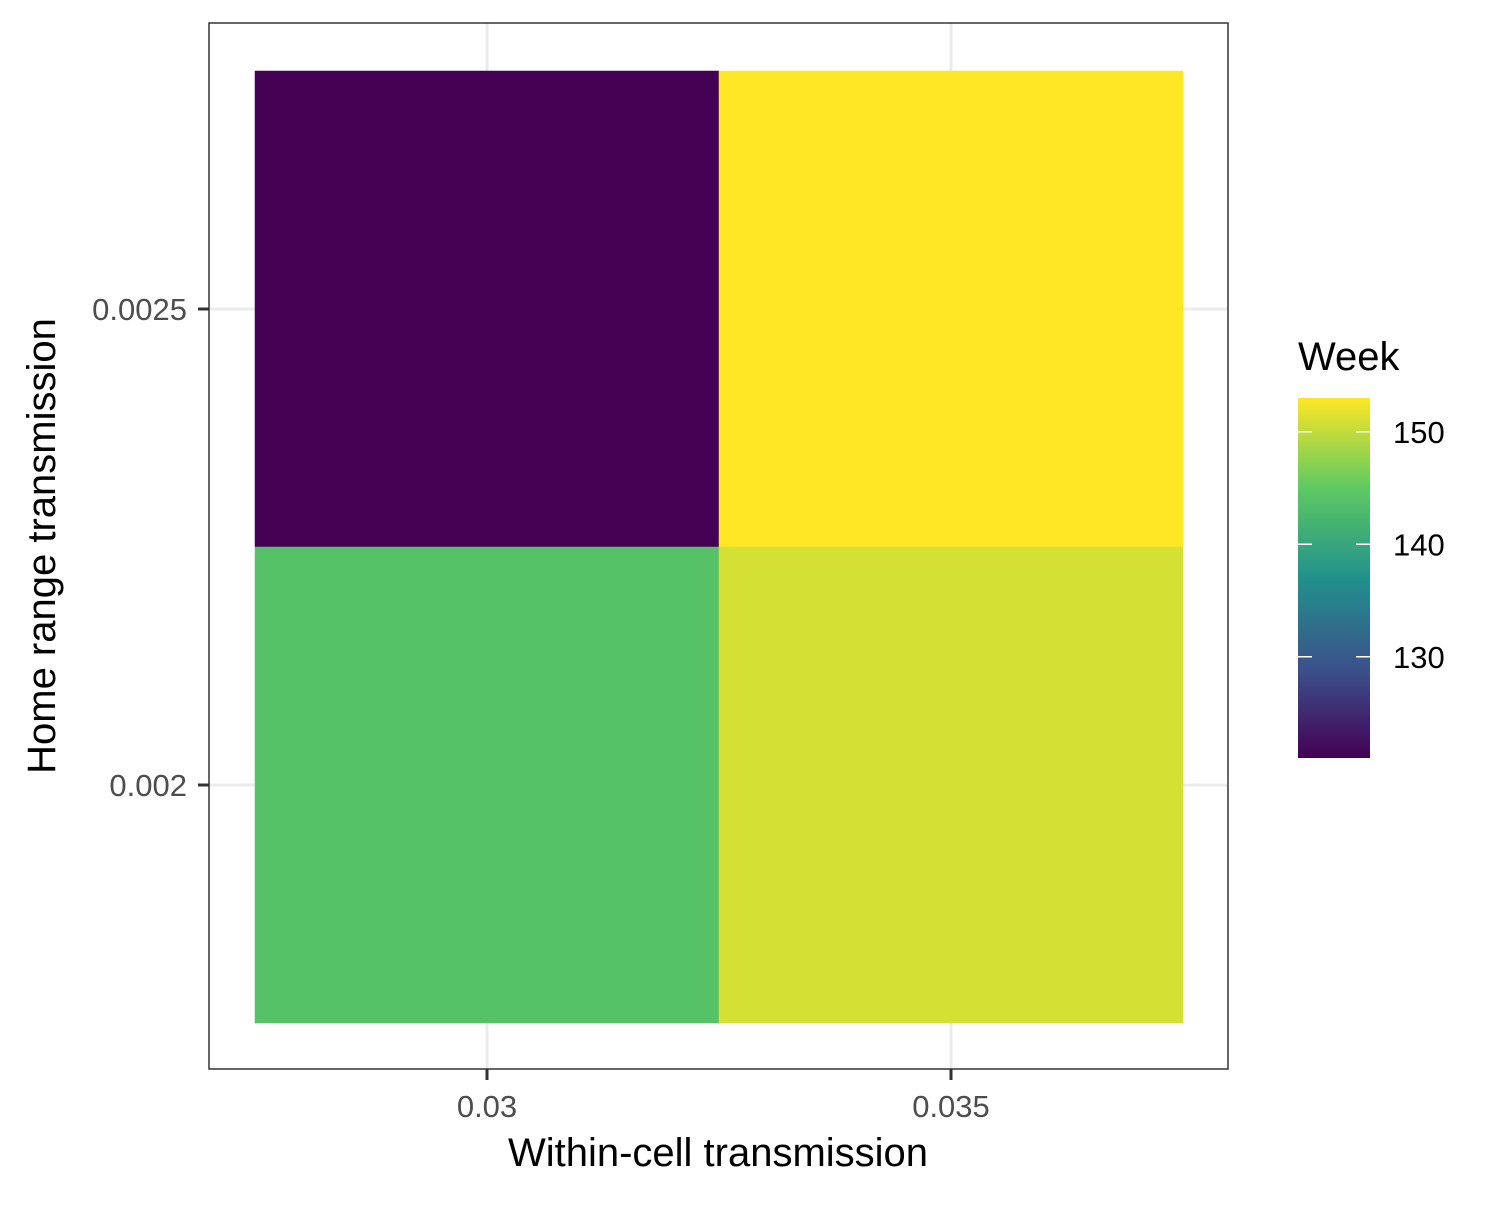 The image size is (1500, 1205). Describe the element at coordinates (148, 785) in the screenshot. I see `y-tick-label-0: 0.002` at that location.